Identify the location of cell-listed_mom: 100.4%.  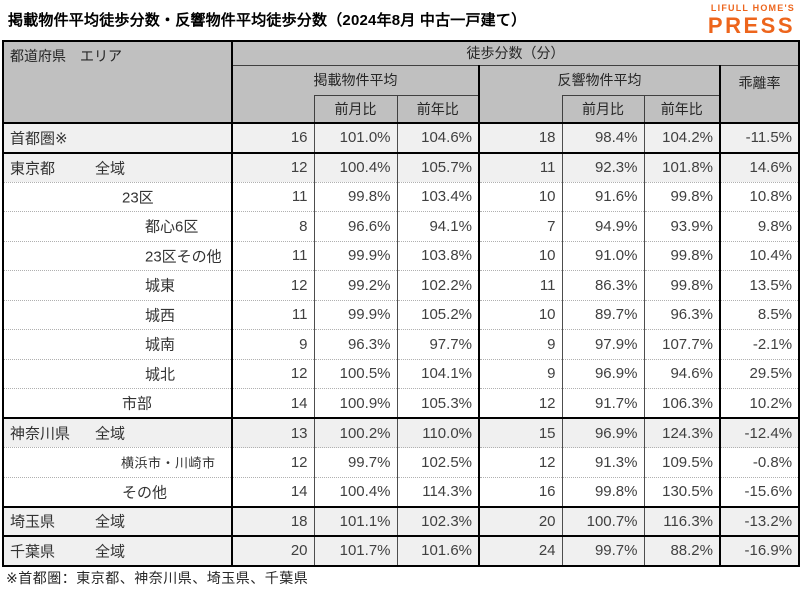
(355, 492).